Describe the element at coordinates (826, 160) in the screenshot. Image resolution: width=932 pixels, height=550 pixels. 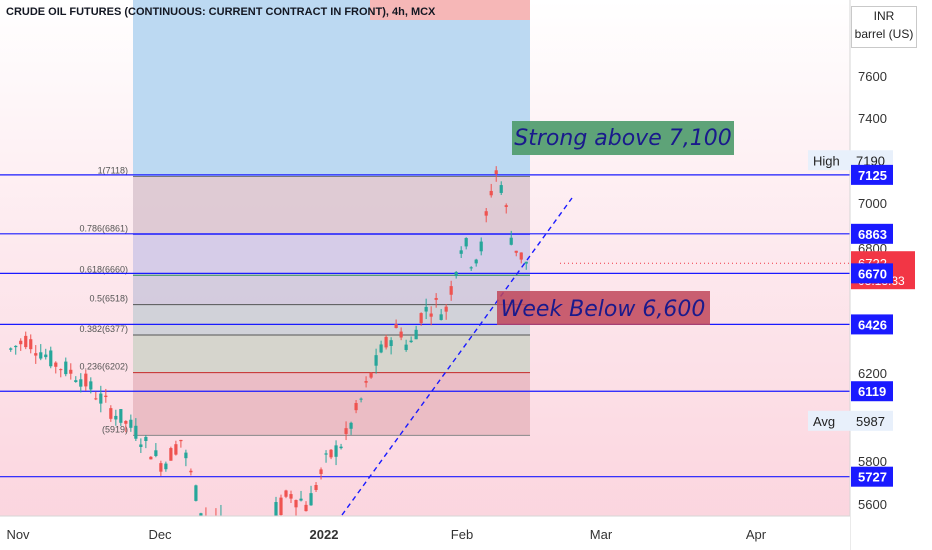
I see `price-tag-label: High` at that location.